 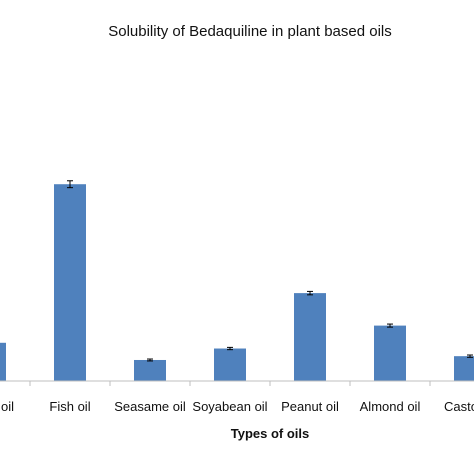 What do you see at coordinates (69, 406) in the screenshot?
I see `category-label-2: Fish oil` at bounding box center [69, 406].